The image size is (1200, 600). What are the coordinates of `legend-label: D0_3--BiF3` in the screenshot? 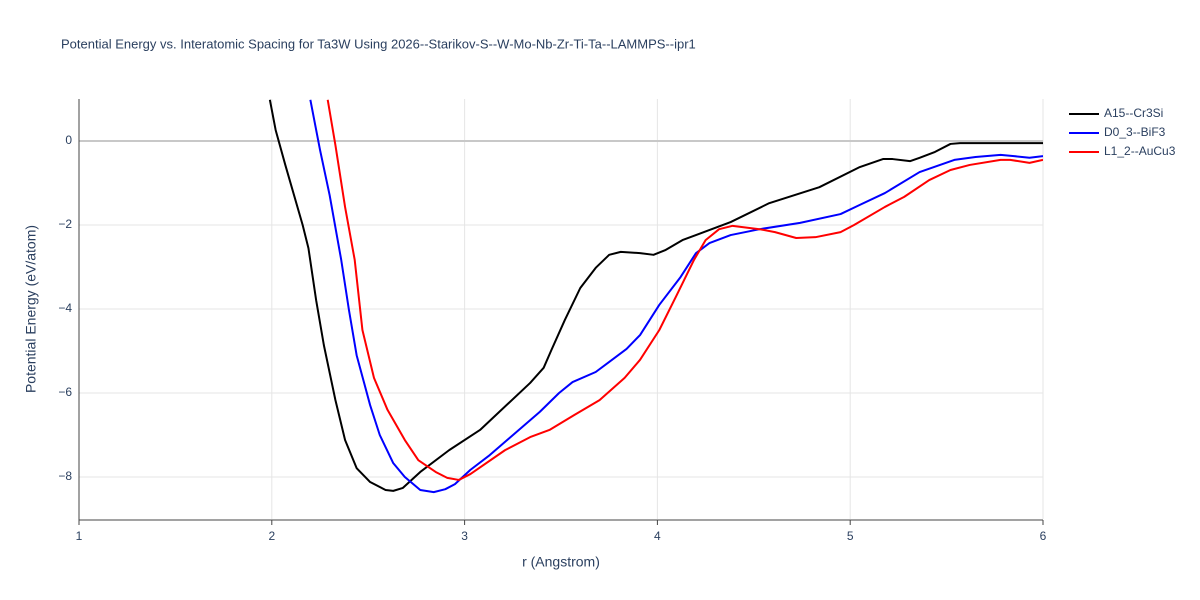 It's located at (1135, 132).